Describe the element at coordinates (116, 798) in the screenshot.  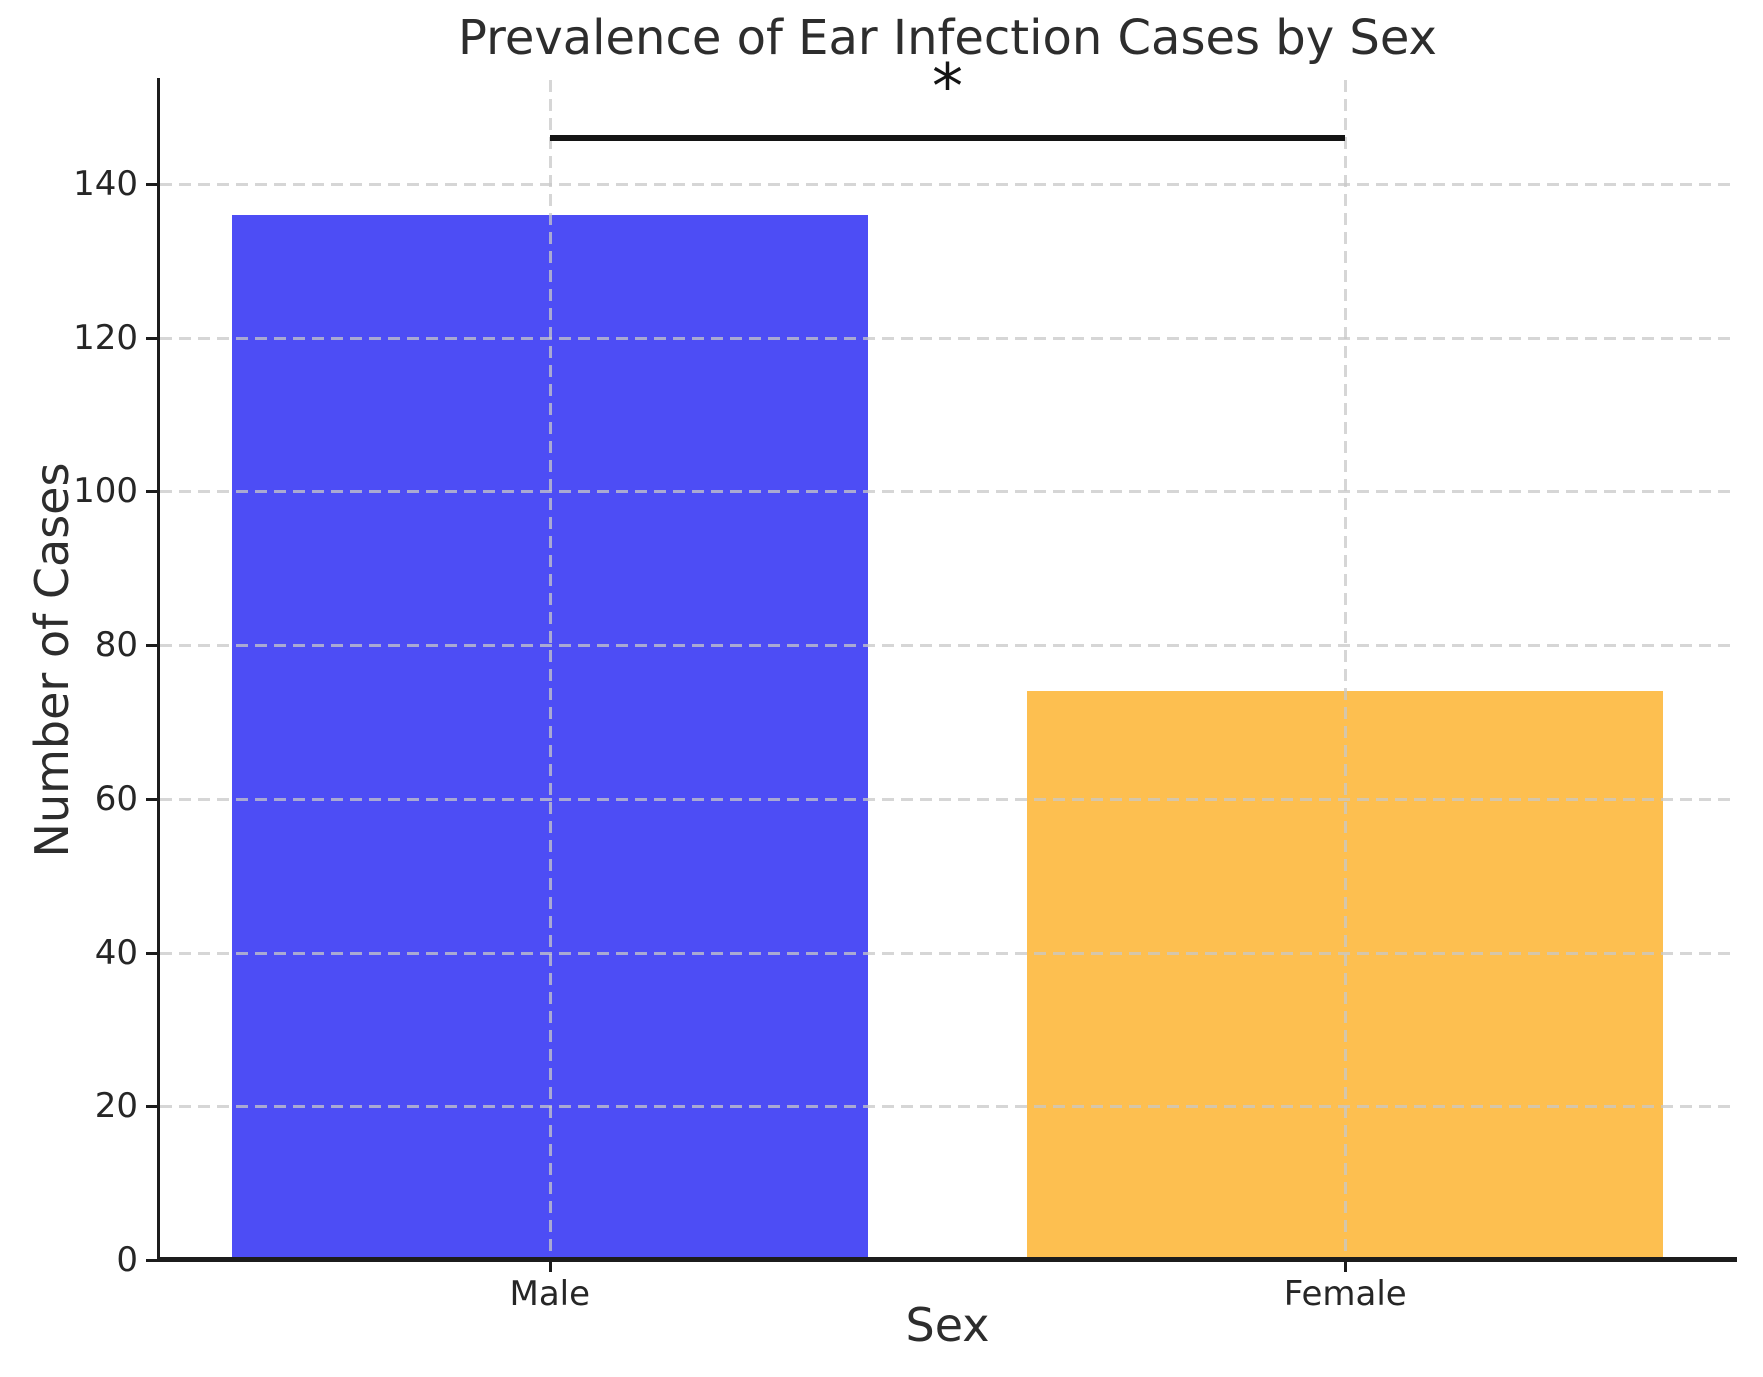
I see `y-tick-label-60: 60` at that location.